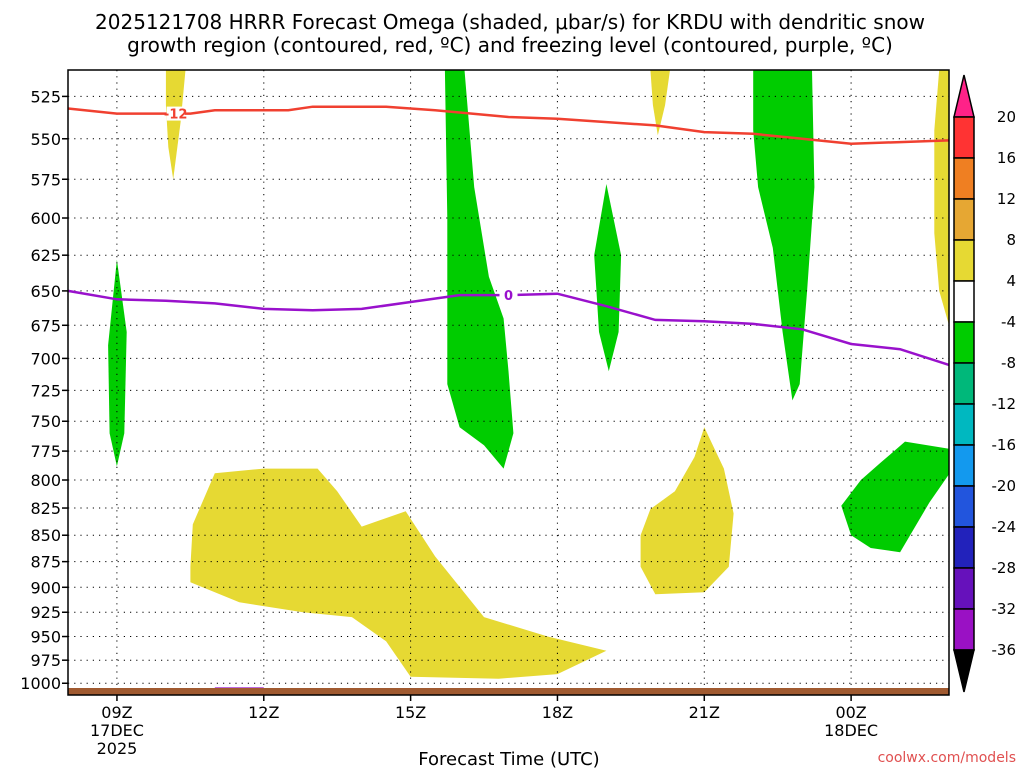 Image resolution: width=1024 pixels, height=768 pixels. Describe the element at coordinates (1004, 486) in the screenshot. I see `colorbar-label--20: -20` at that location.